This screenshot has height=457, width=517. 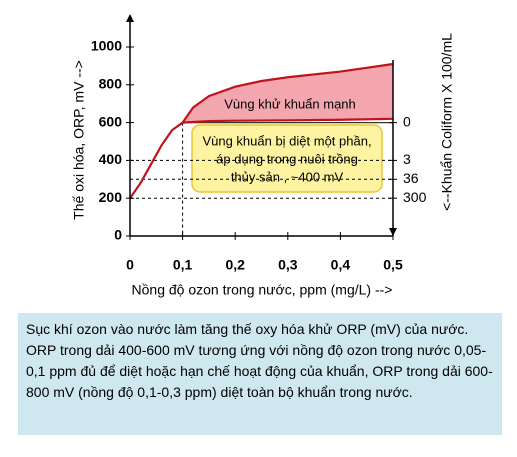 I want to click on y2-tick-label: 300, so click(x=415, y=197).